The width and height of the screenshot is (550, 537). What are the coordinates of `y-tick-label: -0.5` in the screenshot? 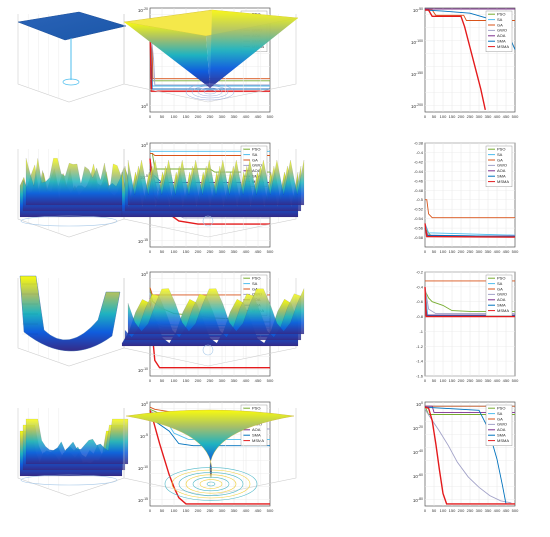 It's located at (420, 199).